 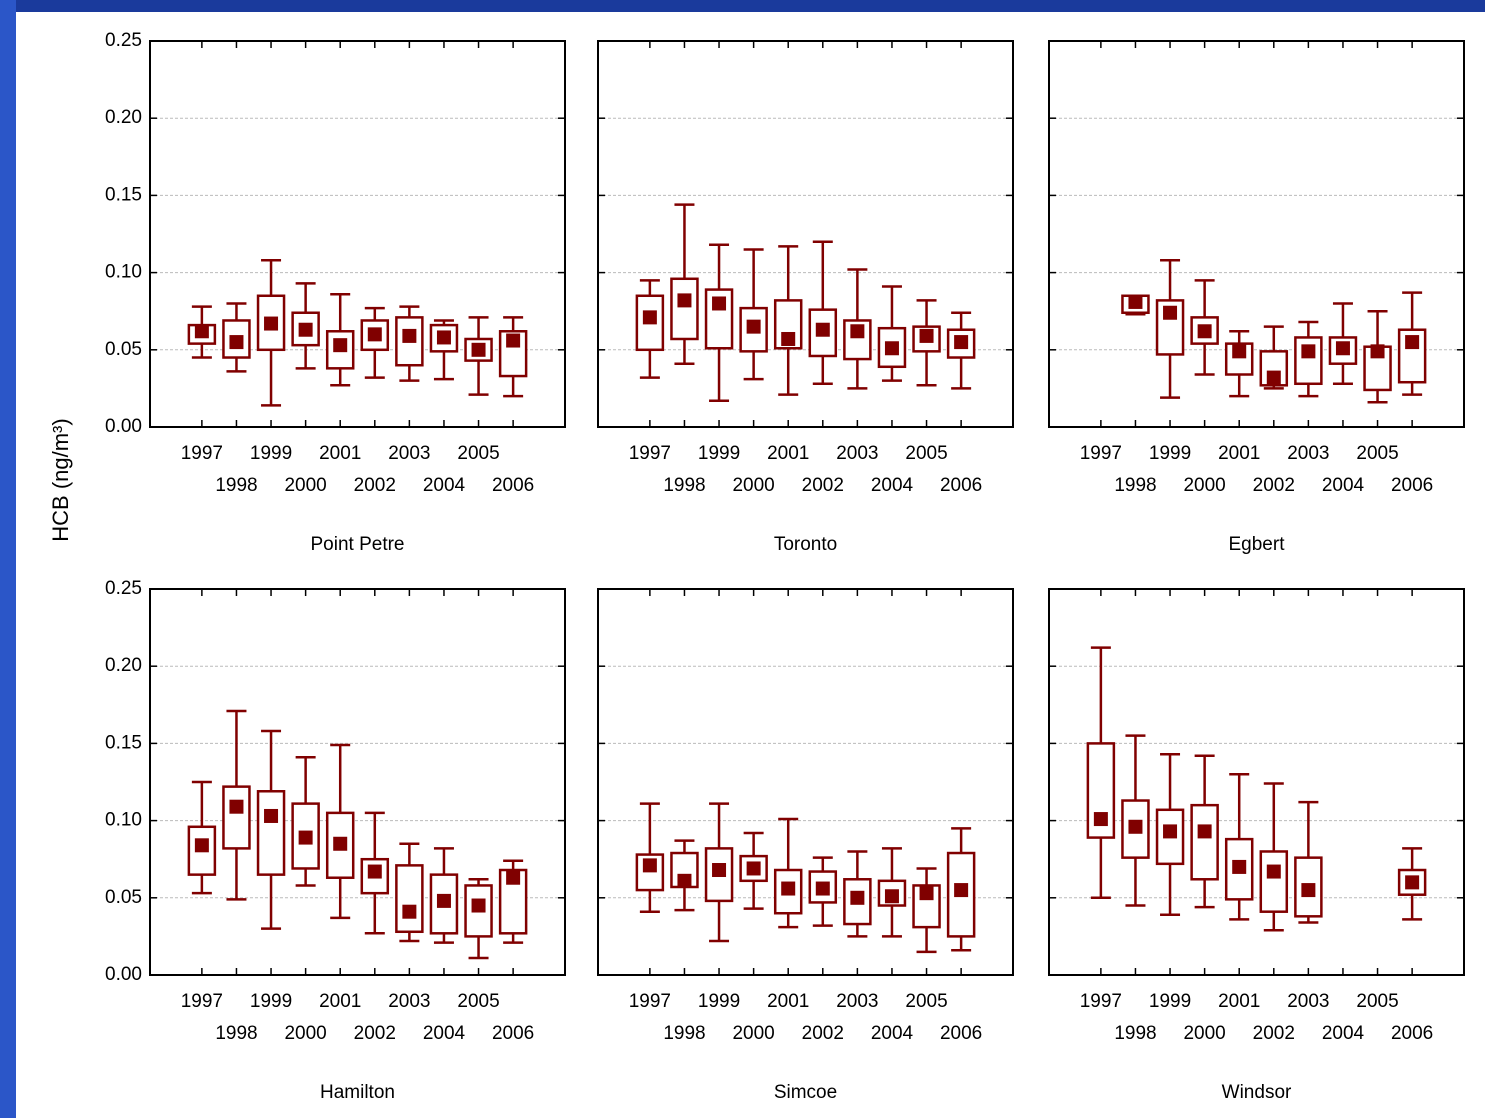 I want to click on panel-title: Toronto, so click(x=805, y=544).